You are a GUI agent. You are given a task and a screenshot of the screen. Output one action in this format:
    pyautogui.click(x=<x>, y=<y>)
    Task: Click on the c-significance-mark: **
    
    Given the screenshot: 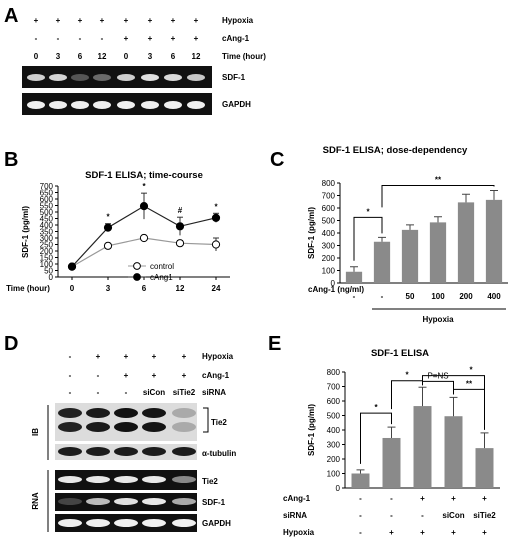 What is the action you would take?
    pyautogui.click(x=438, y=180)
    